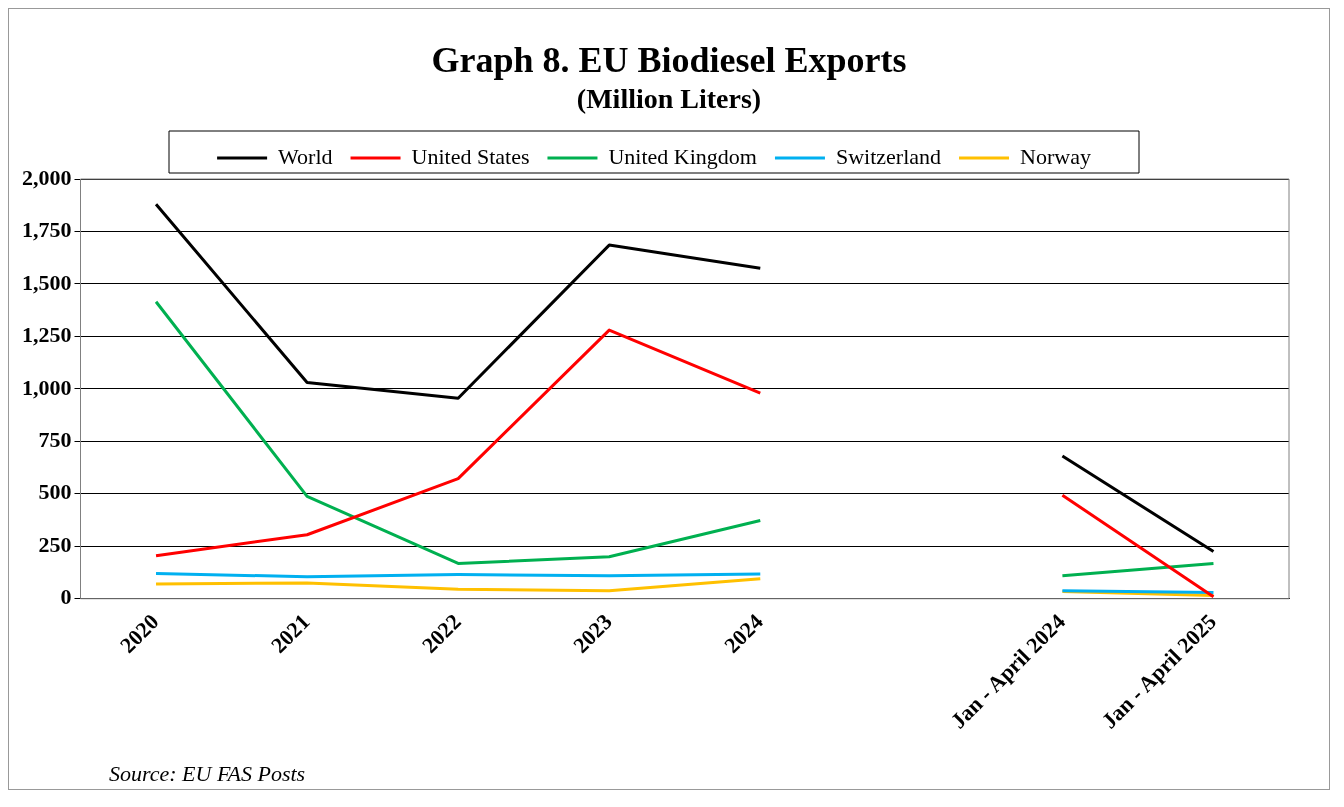 This screenshot has width=1344, height=807. What do you see at coordinates (47, 230) in the screenshot?
I see `y-tick-label: 1,750` at bounding box center [47, 230].